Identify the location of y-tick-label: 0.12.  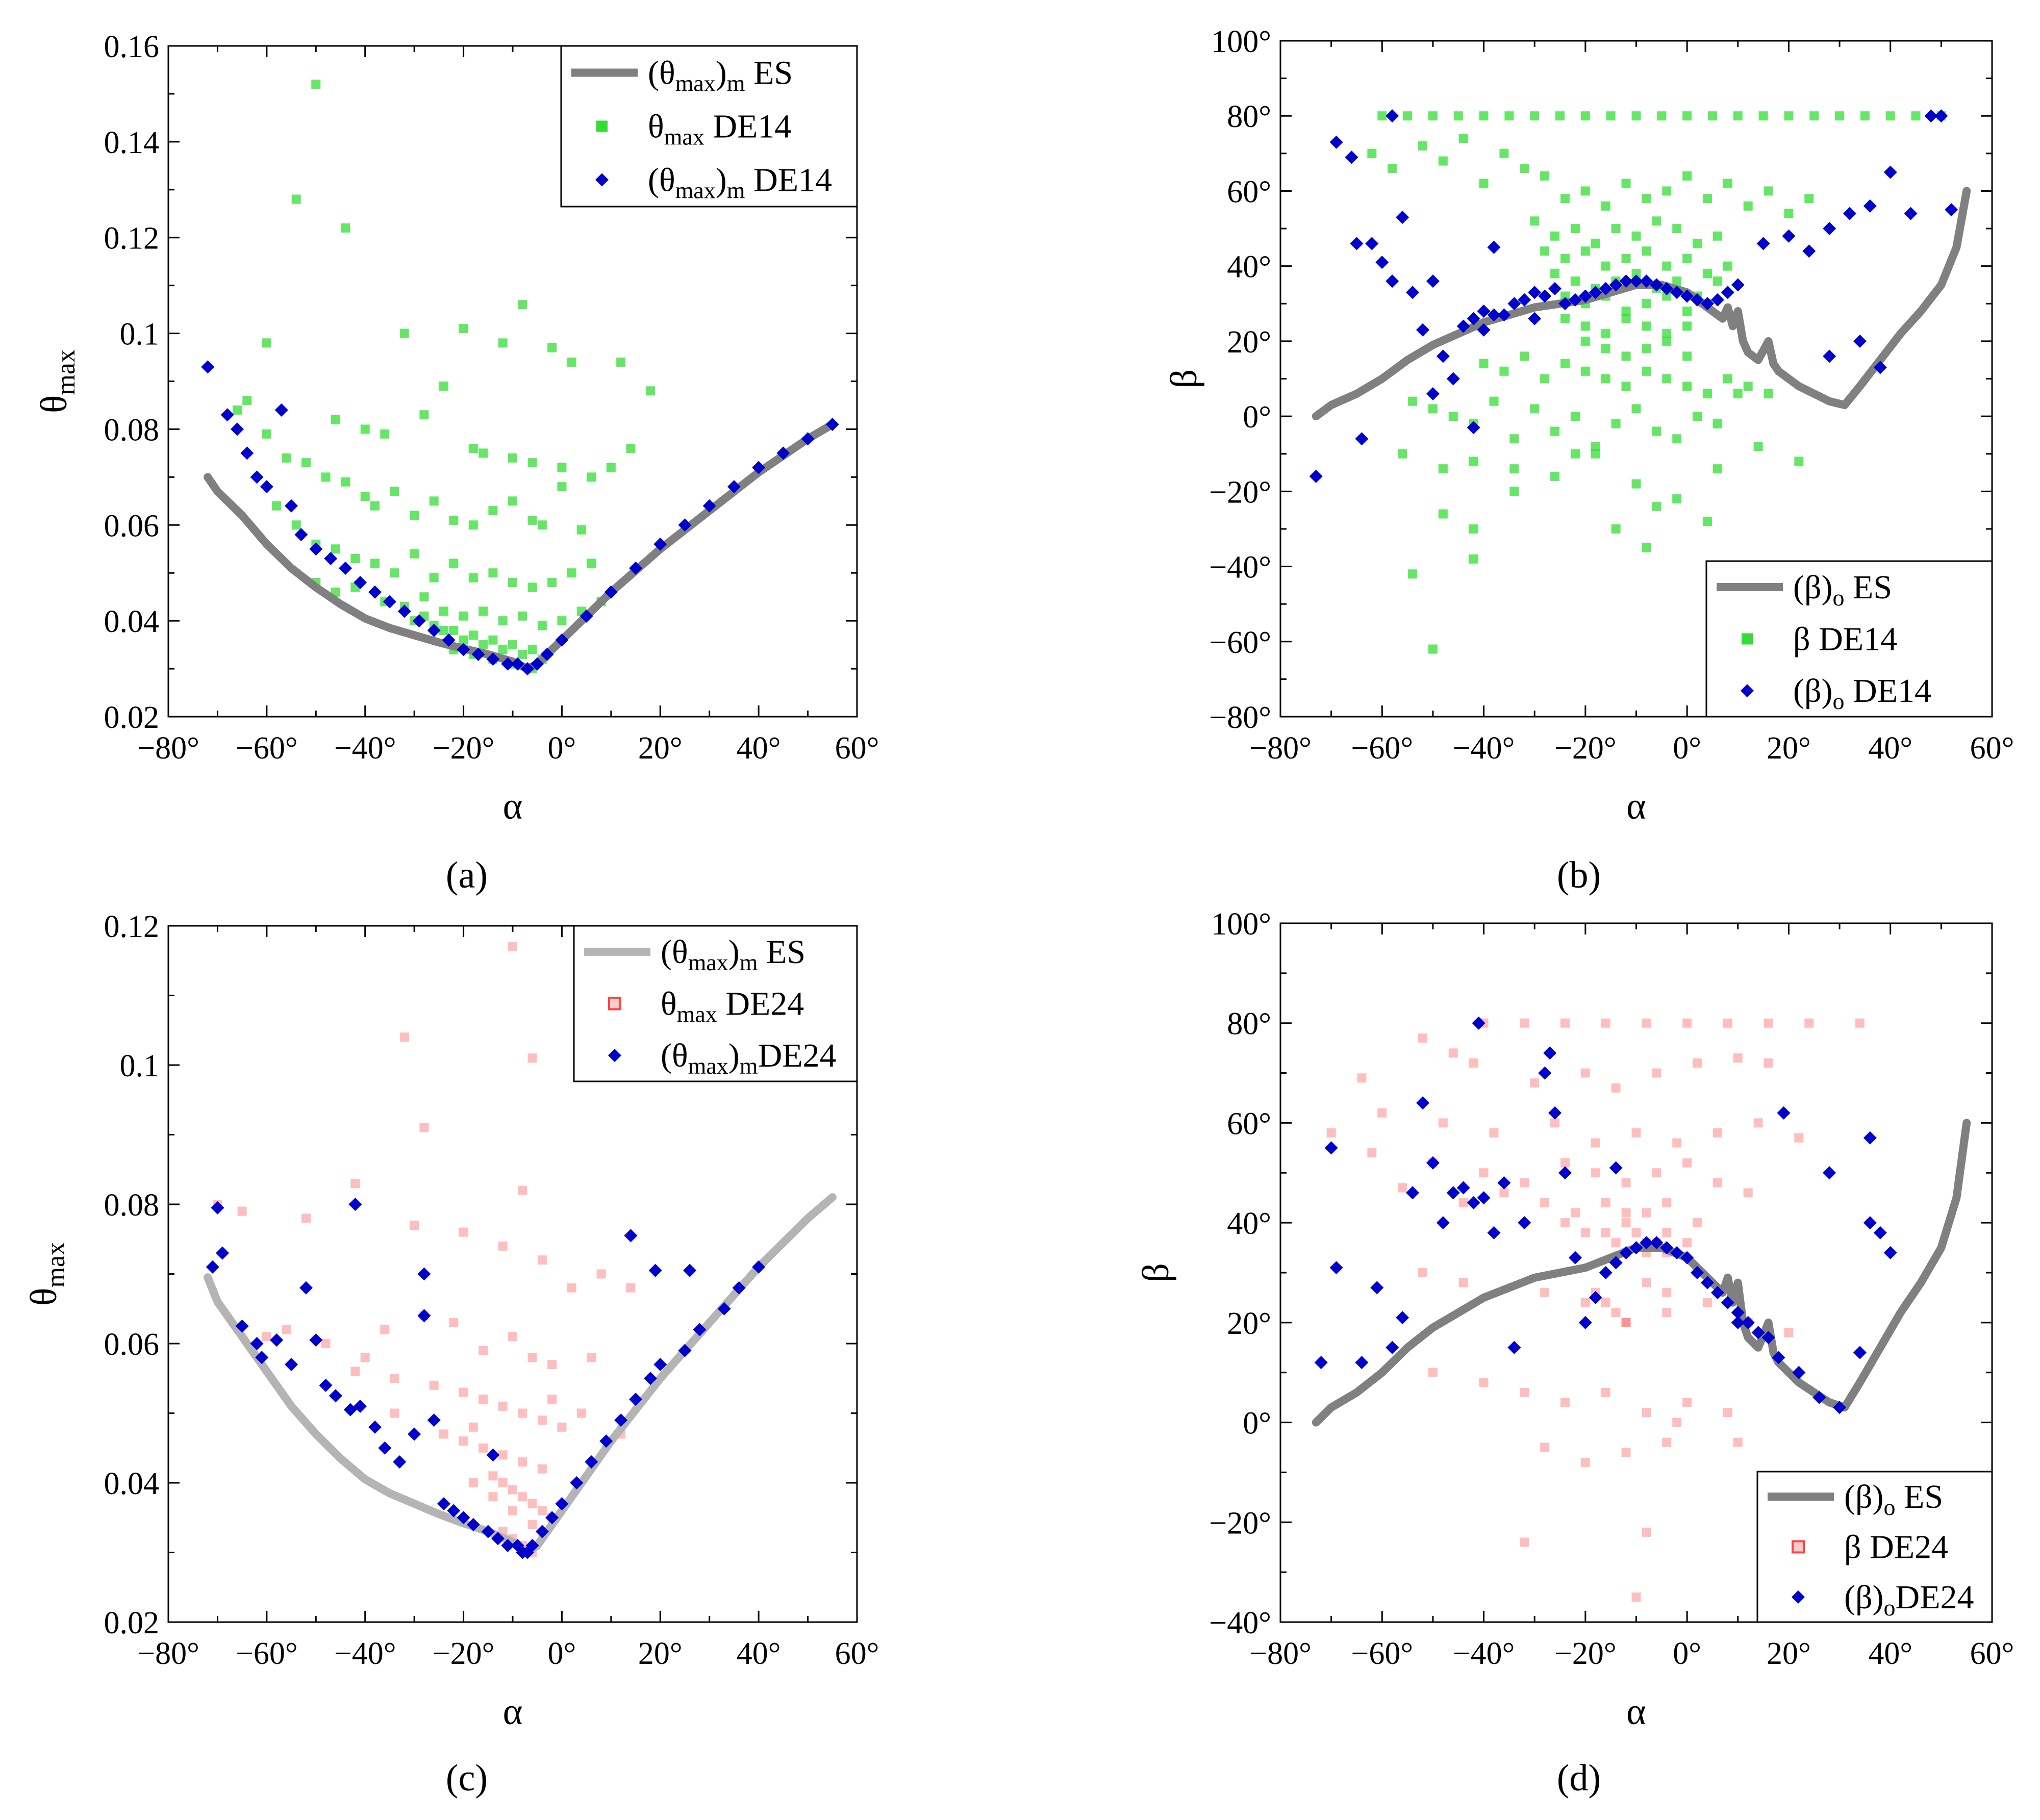
(132, 238).